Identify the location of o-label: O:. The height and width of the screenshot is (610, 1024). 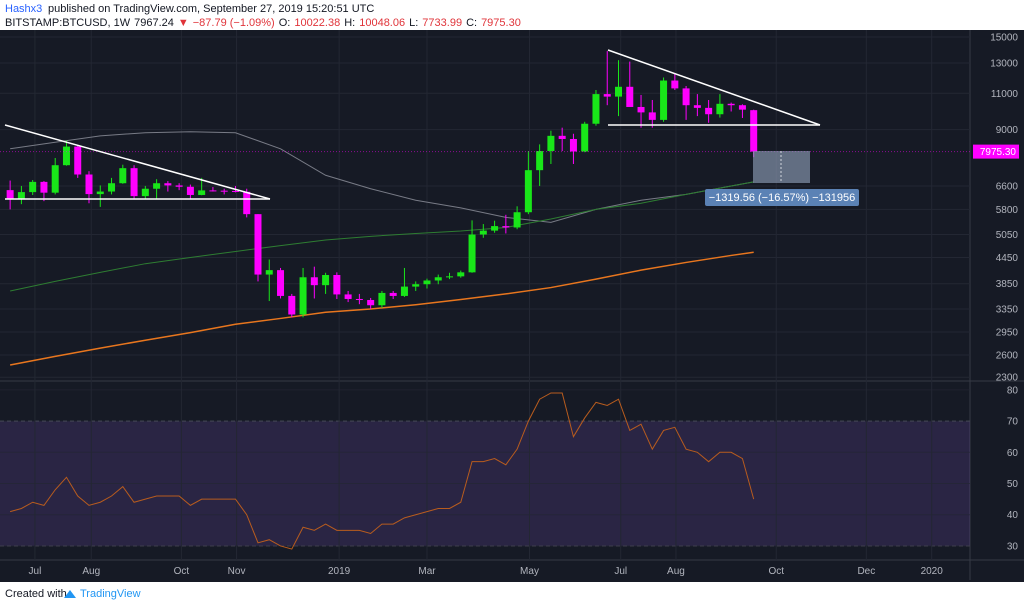
(285, 23).